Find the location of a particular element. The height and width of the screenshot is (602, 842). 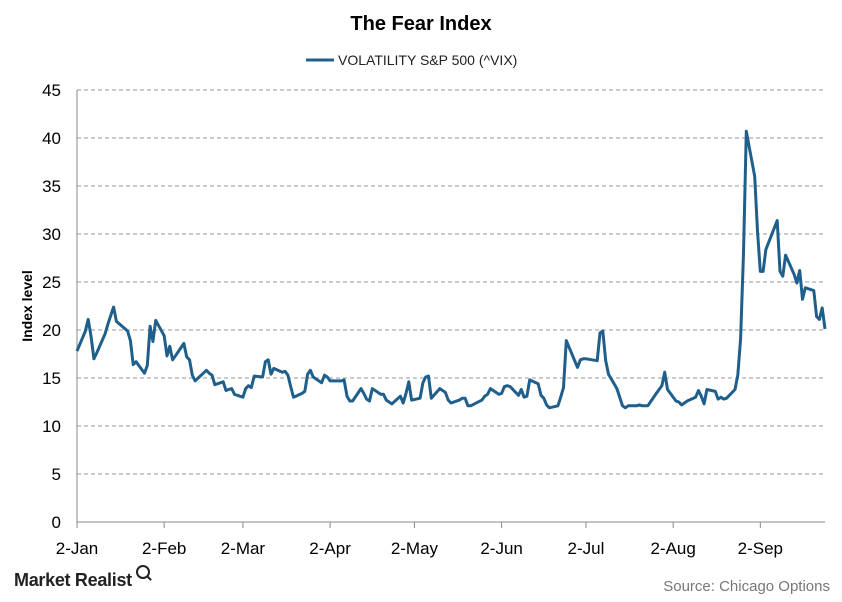

y-tick-label: 0 is located at coordinates (56, 522).